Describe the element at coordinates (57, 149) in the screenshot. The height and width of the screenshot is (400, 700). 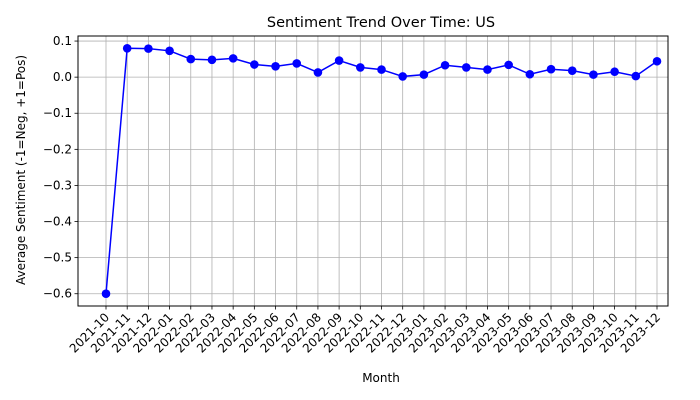
I see `y-tick-label: −0.2` at that location.